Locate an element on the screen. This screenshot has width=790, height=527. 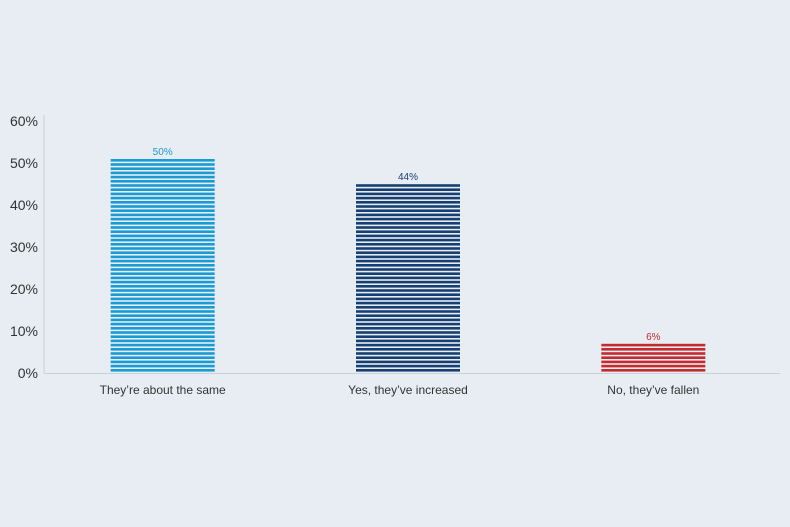
y-tick-label: 40% is located at coordinates (24, 205).